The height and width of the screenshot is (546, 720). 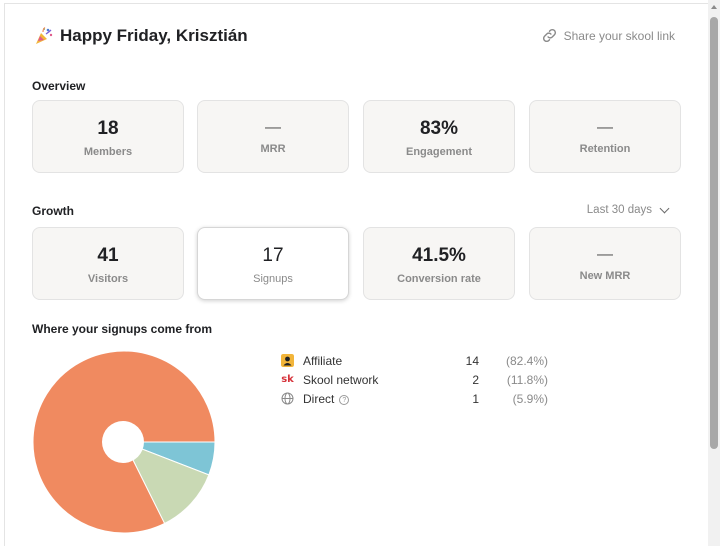 I want to click on skool-sk-icon: sk, so click(x=287, y=379).